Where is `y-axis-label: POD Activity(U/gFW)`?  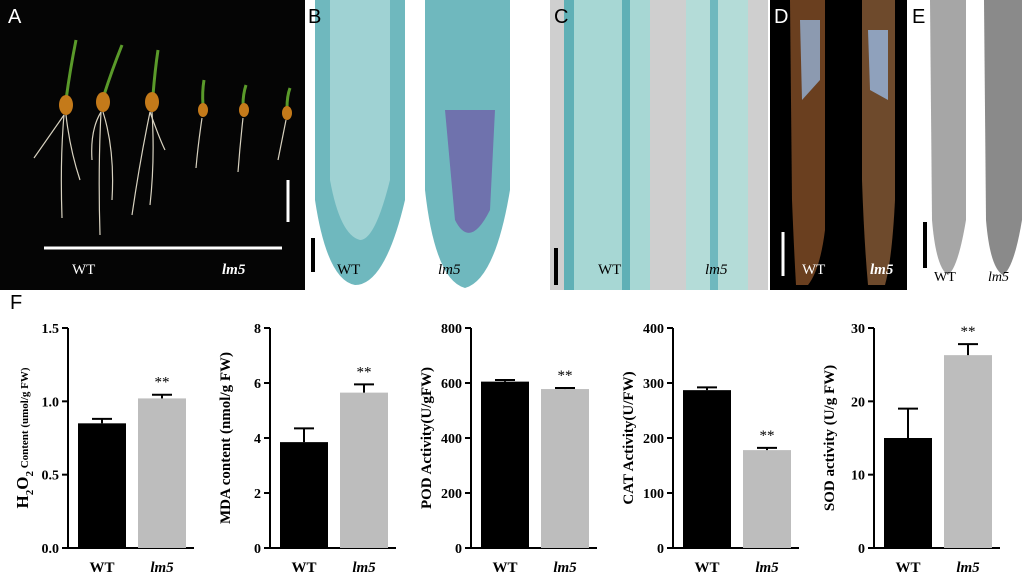
y-axis-label: POD Activity(U/gFW) is located at coordinates (427, 438).